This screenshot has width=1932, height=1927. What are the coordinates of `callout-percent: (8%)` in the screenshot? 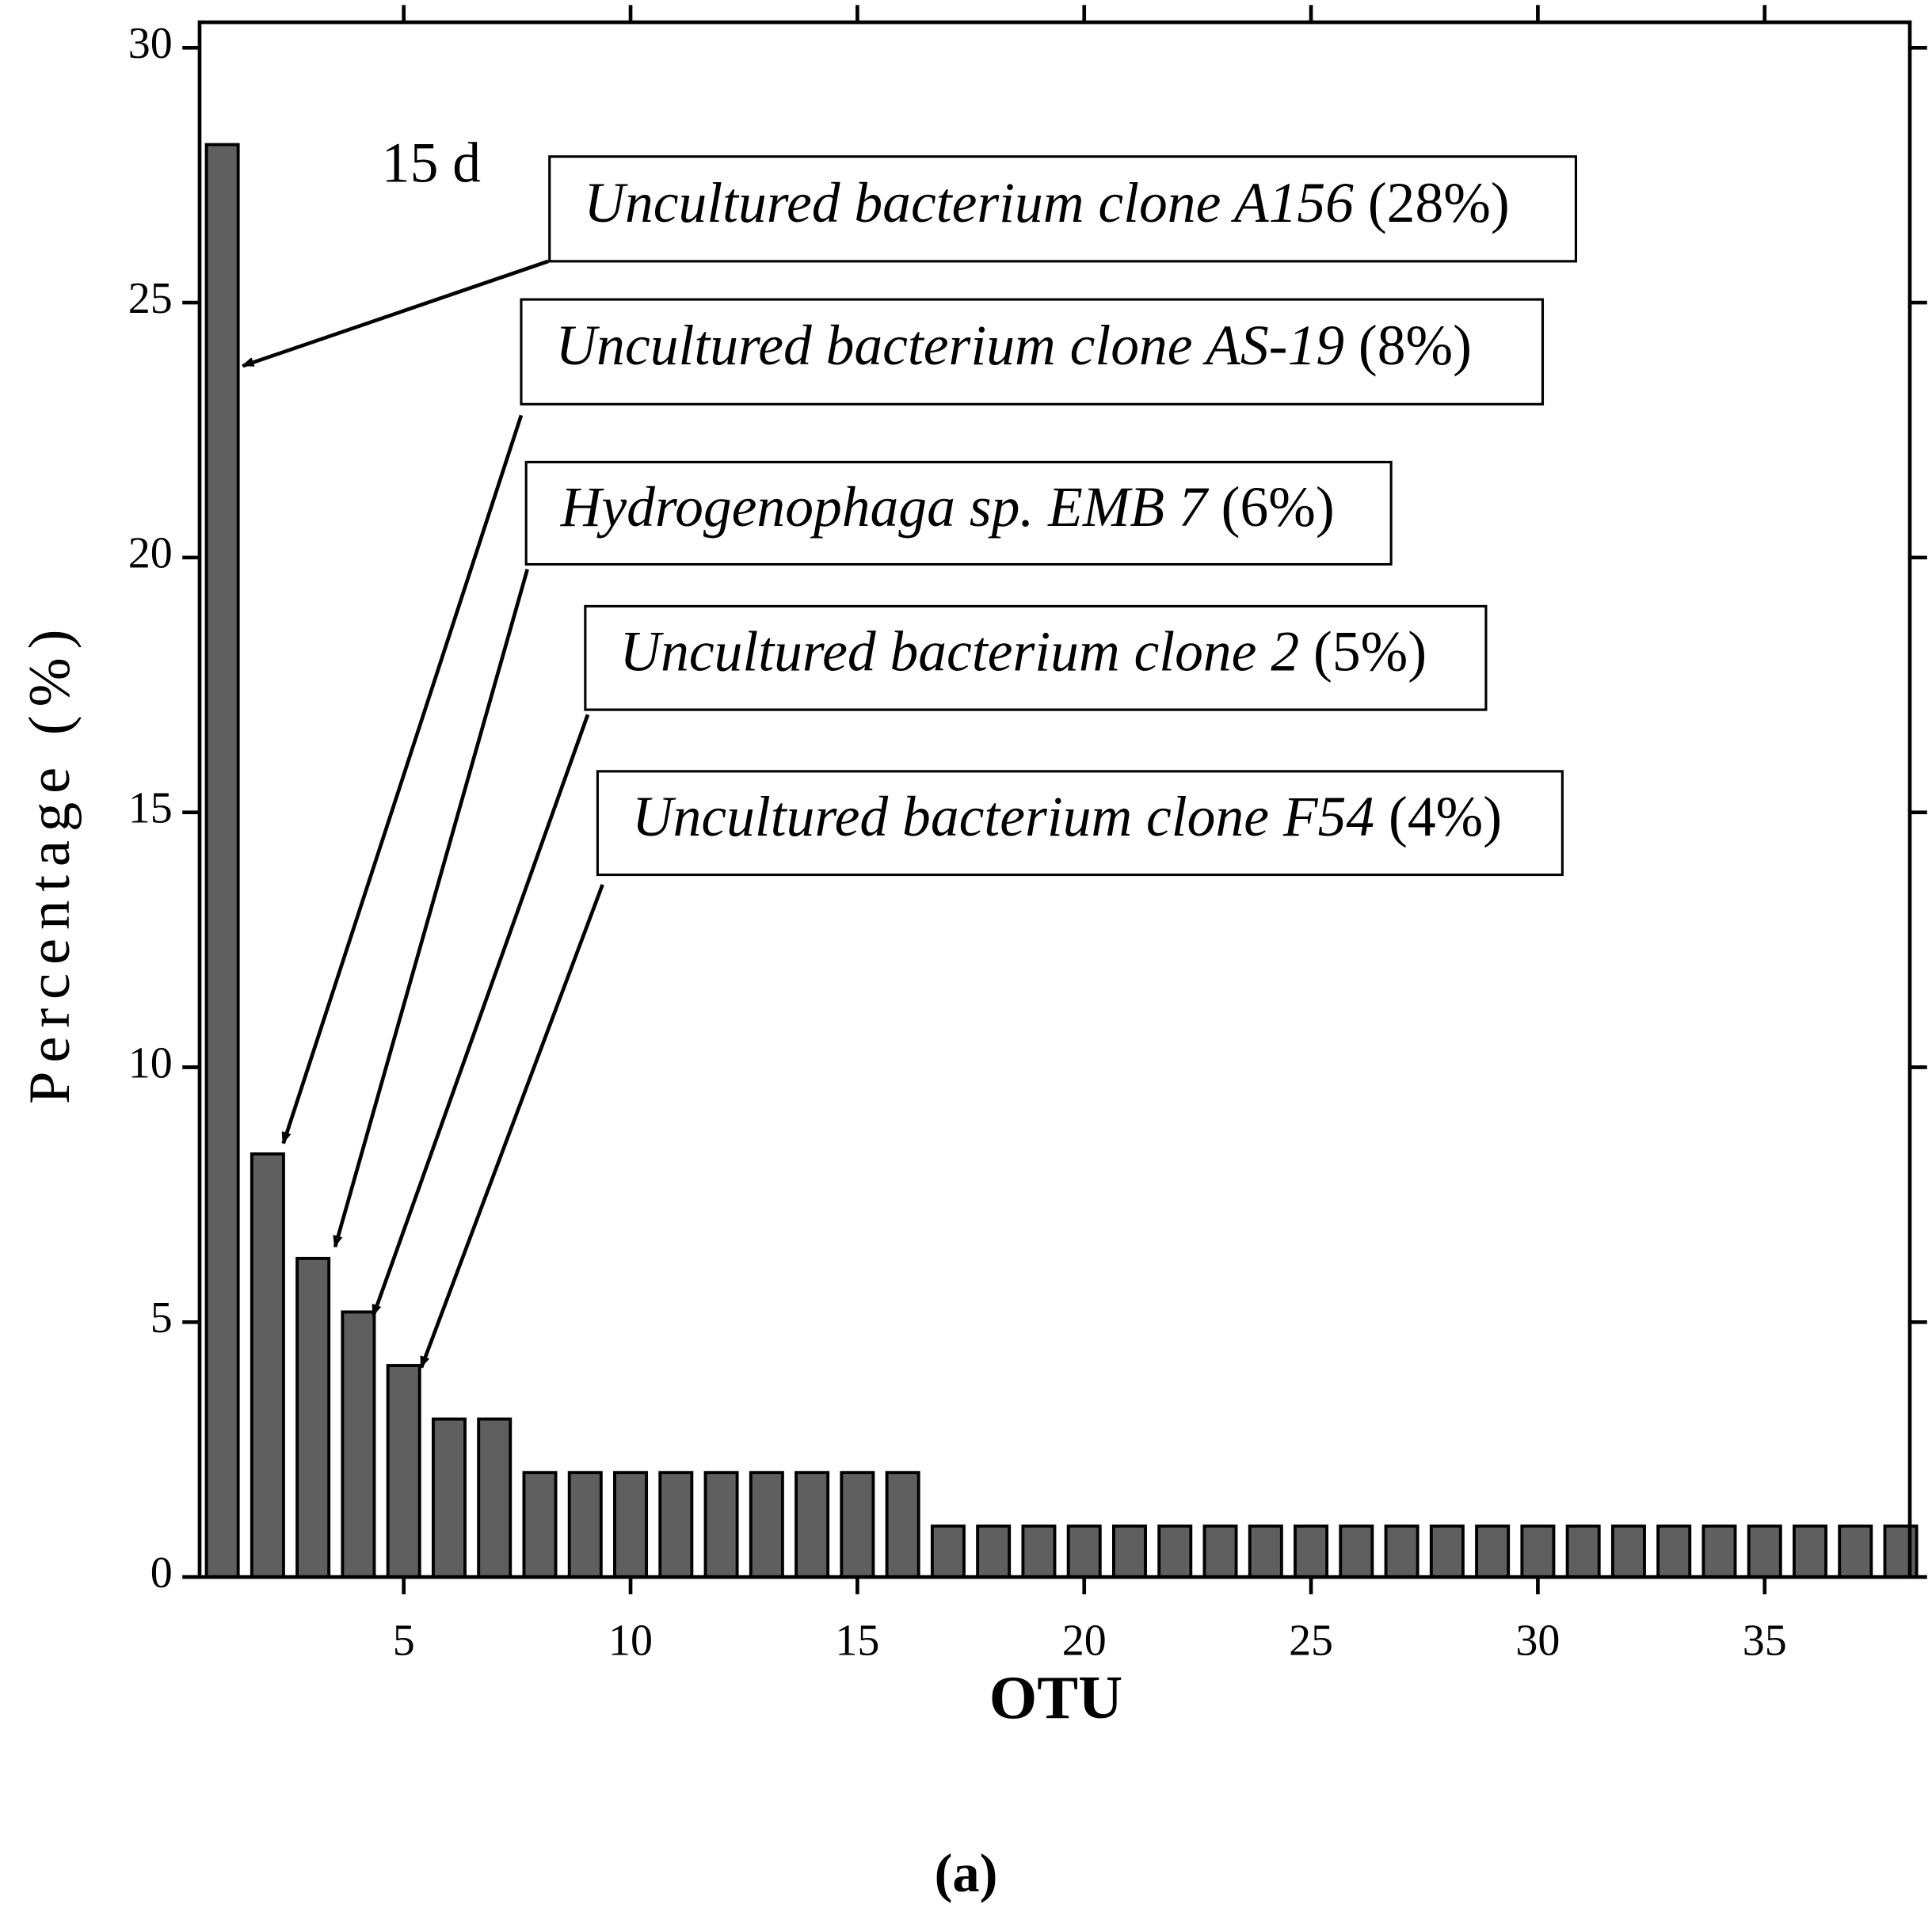 It's located at (1415, 346).